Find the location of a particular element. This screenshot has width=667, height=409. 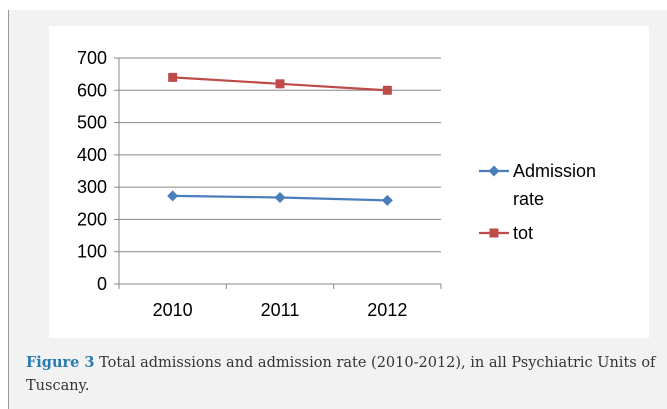

x-tick-label: 2012 is located at coordinates (387, 310).